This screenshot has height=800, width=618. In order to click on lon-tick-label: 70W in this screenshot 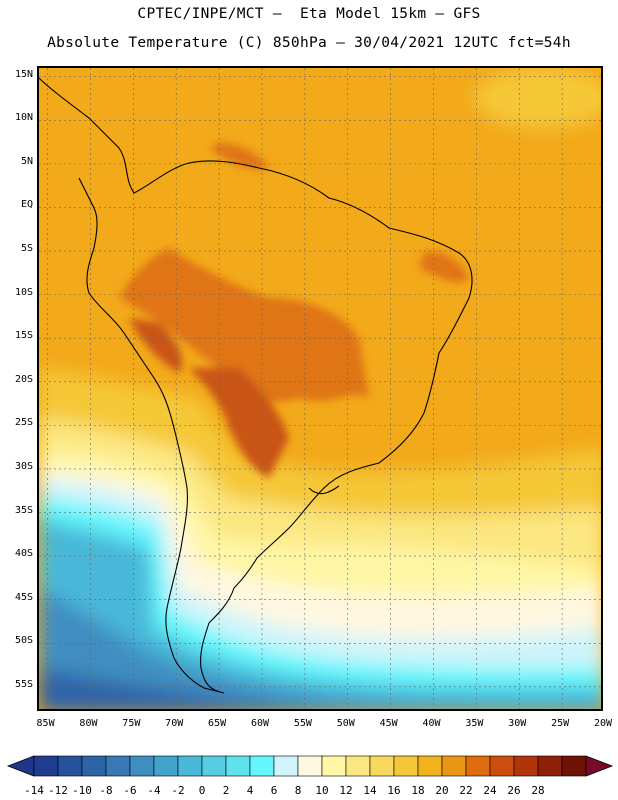, I will do `click(174, 723)`.